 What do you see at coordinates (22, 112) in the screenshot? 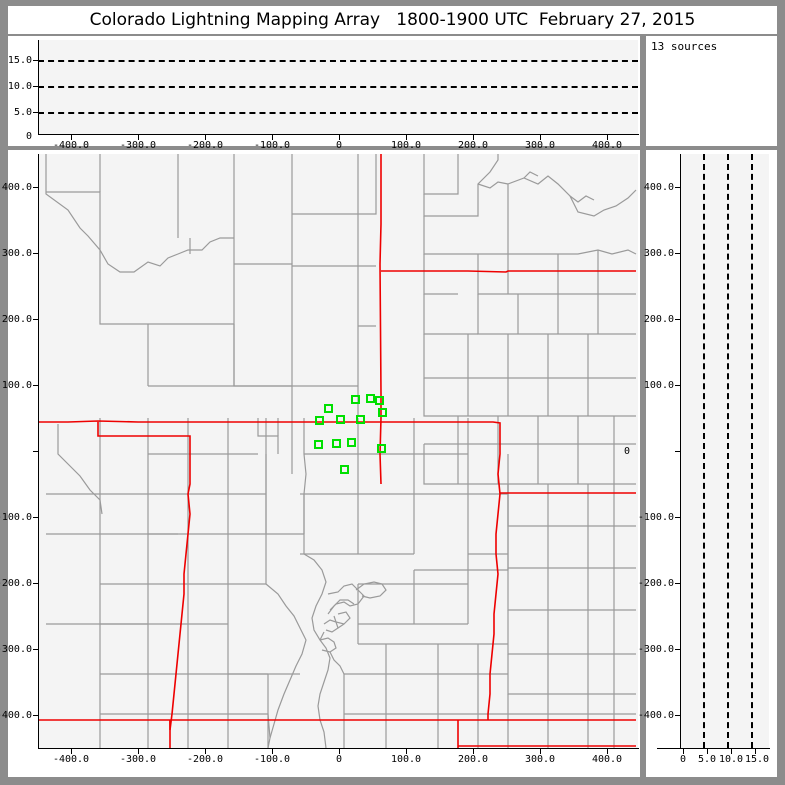
I see `top-yticklabel-5: 5.0` at bounding box center [22, 112].